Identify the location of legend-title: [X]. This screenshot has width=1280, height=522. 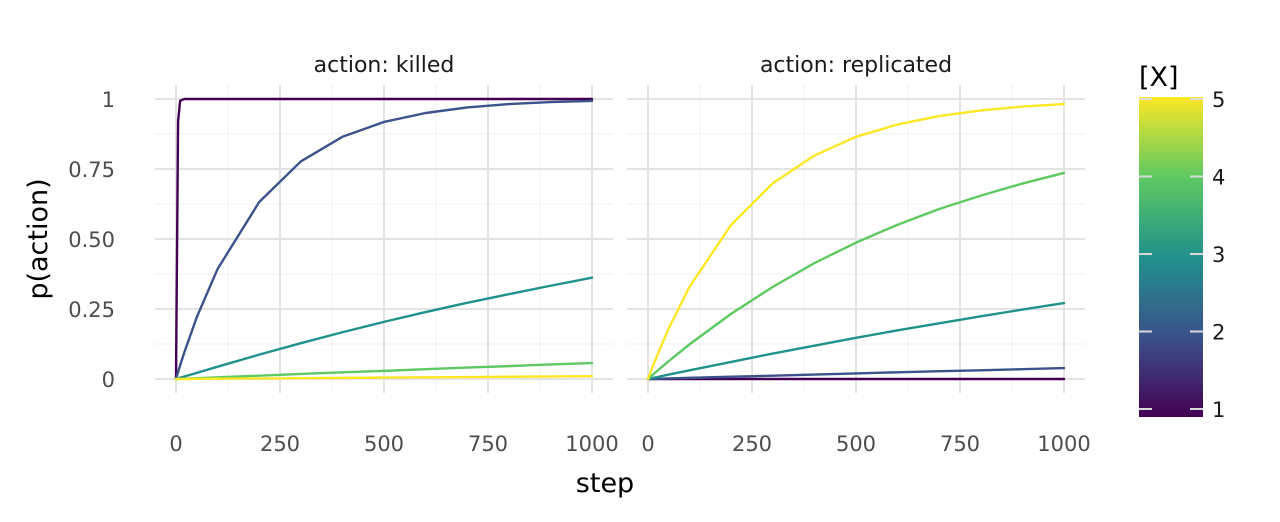
(1159, 77).